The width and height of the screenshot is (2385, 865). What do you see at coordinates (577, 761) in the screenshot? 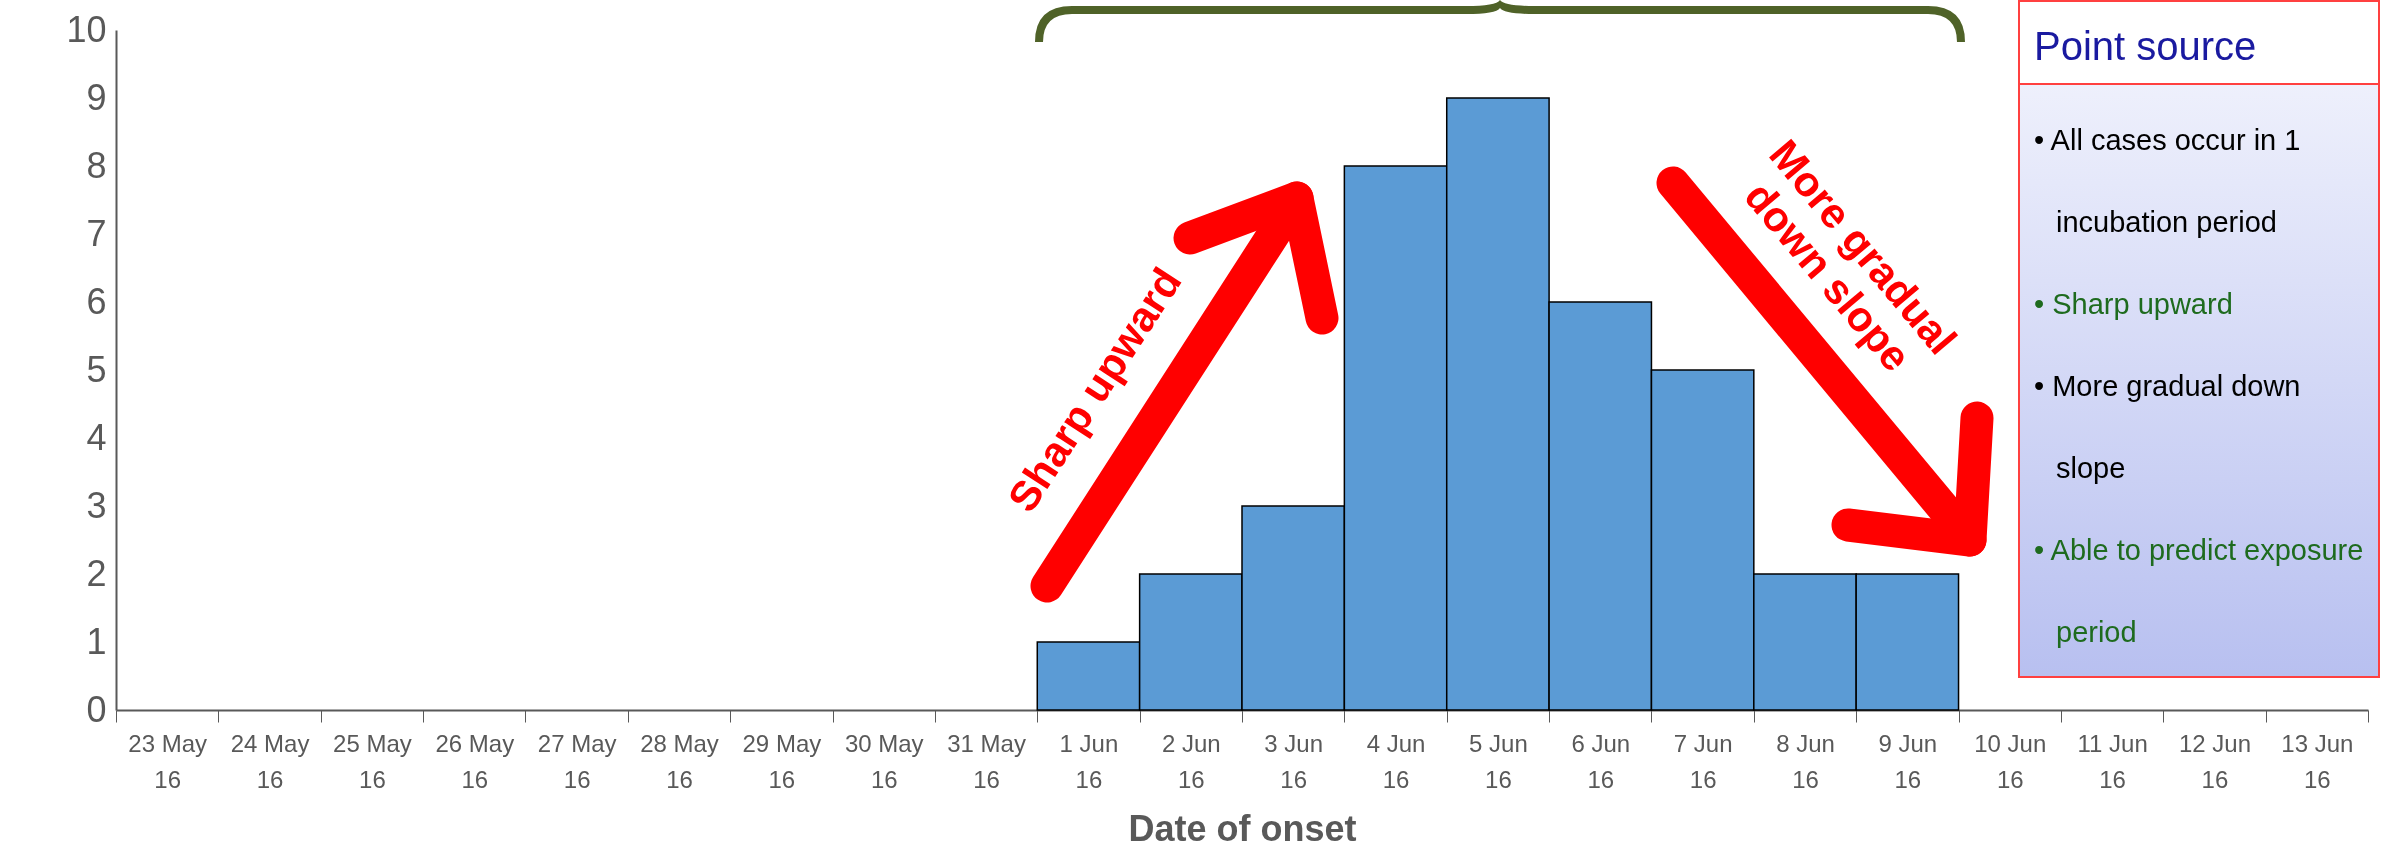
I see `x-tick-label: 27 May 16` at bounding box center [577, 761].